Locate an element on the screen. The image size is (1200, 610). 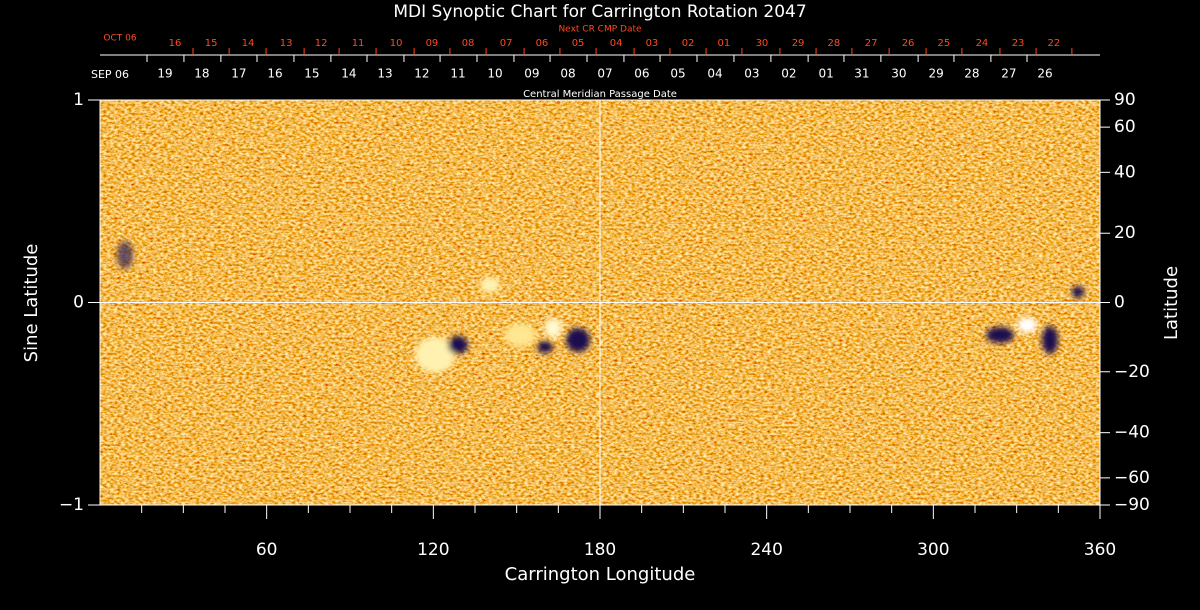
next-cr-date-label: 25 is located at coordinates (944, 43).